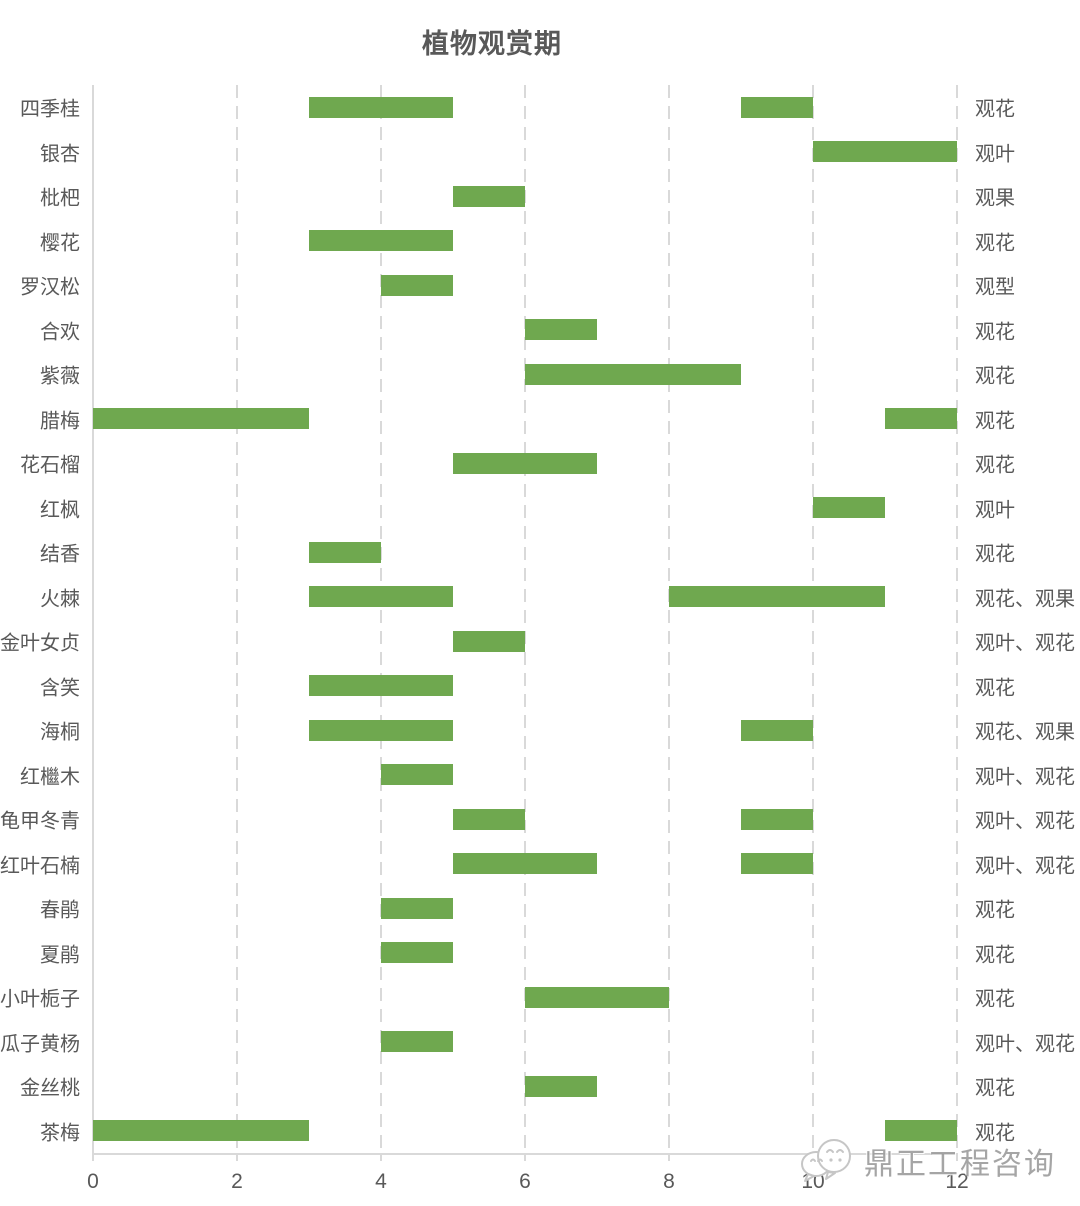 The image size is (1080, 1206). I want to click on chart-title: 植物观赏期, so click(492, 44).